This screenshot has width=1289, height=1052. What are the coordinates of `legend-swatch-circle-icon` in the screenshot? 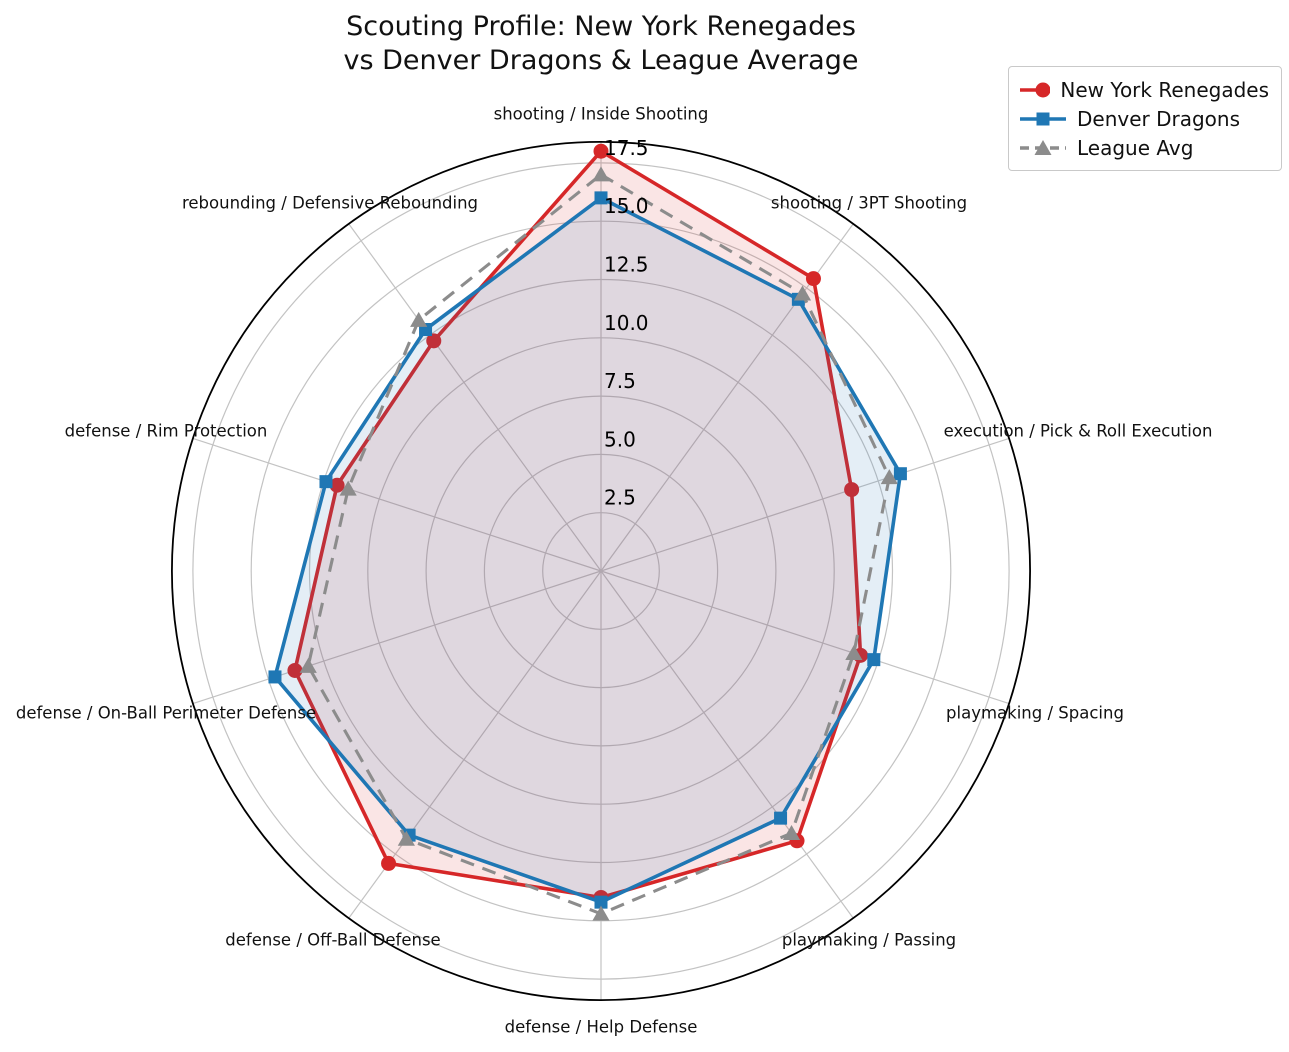 It's located at (1035, 89).